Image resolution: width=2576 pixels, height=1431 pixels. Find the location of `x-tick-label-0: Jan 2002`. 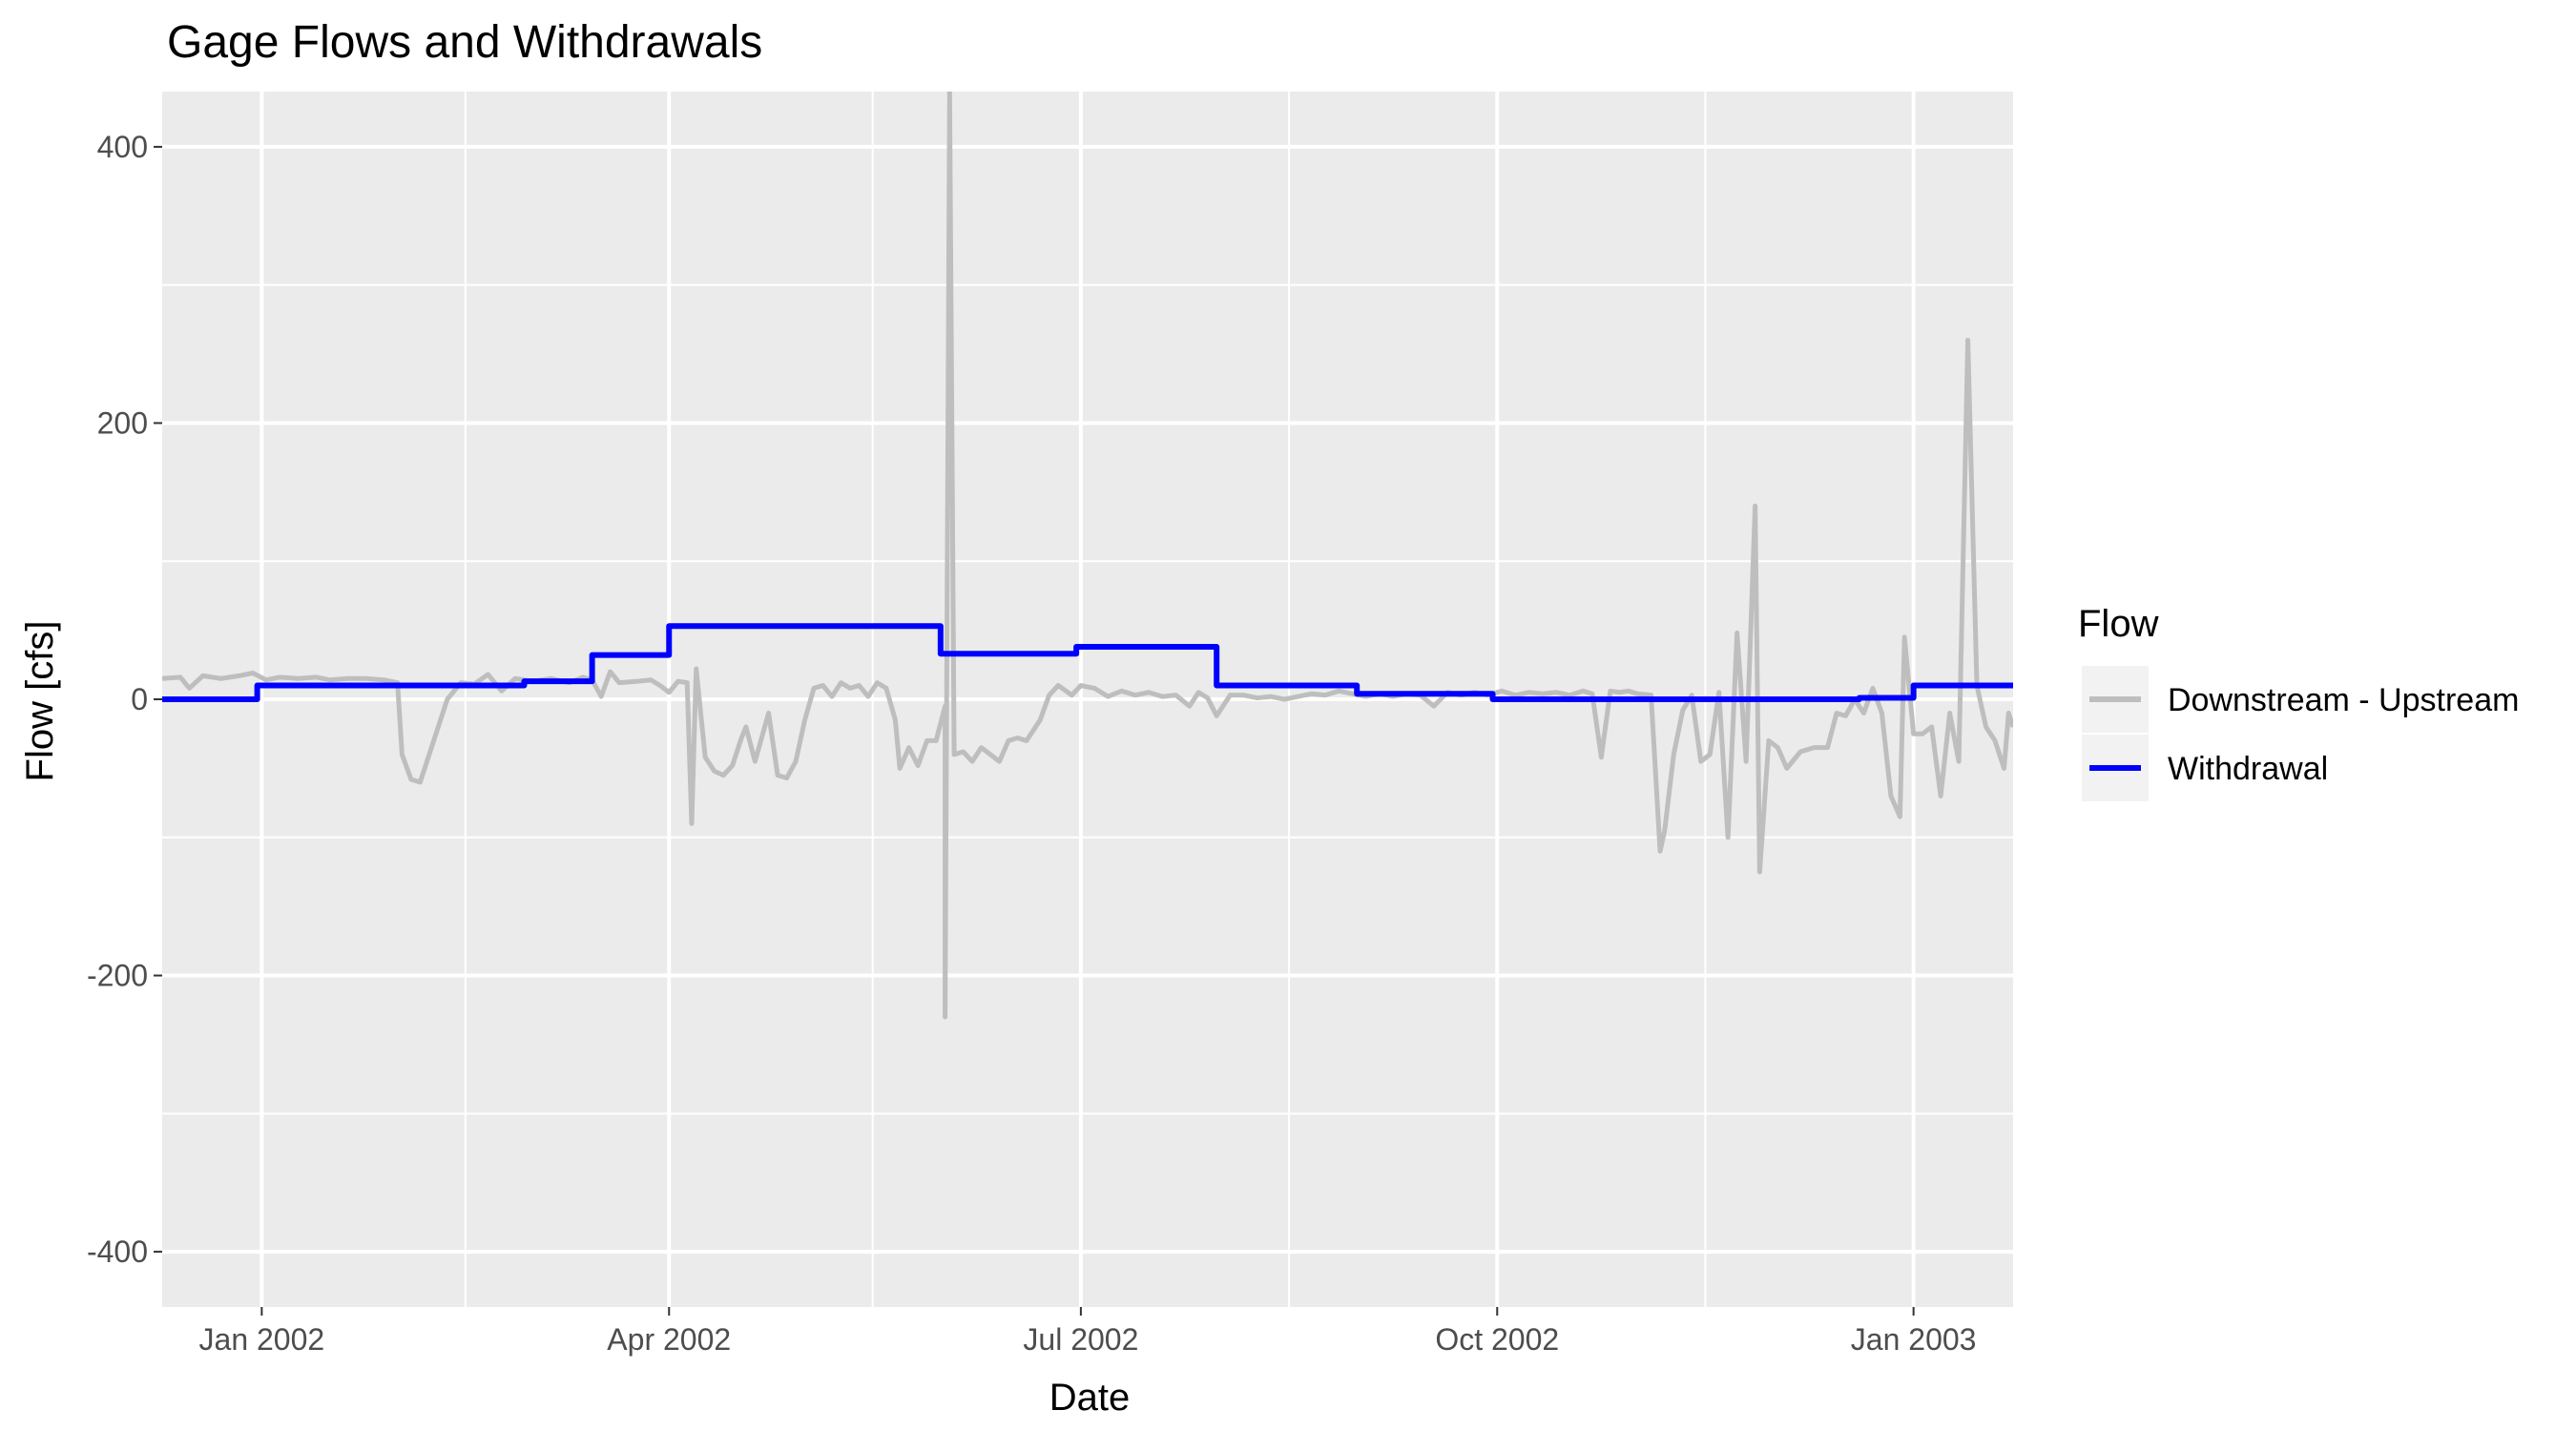

x-tick-label-0: Jan 2002 is located at coordinates (262, 1340).